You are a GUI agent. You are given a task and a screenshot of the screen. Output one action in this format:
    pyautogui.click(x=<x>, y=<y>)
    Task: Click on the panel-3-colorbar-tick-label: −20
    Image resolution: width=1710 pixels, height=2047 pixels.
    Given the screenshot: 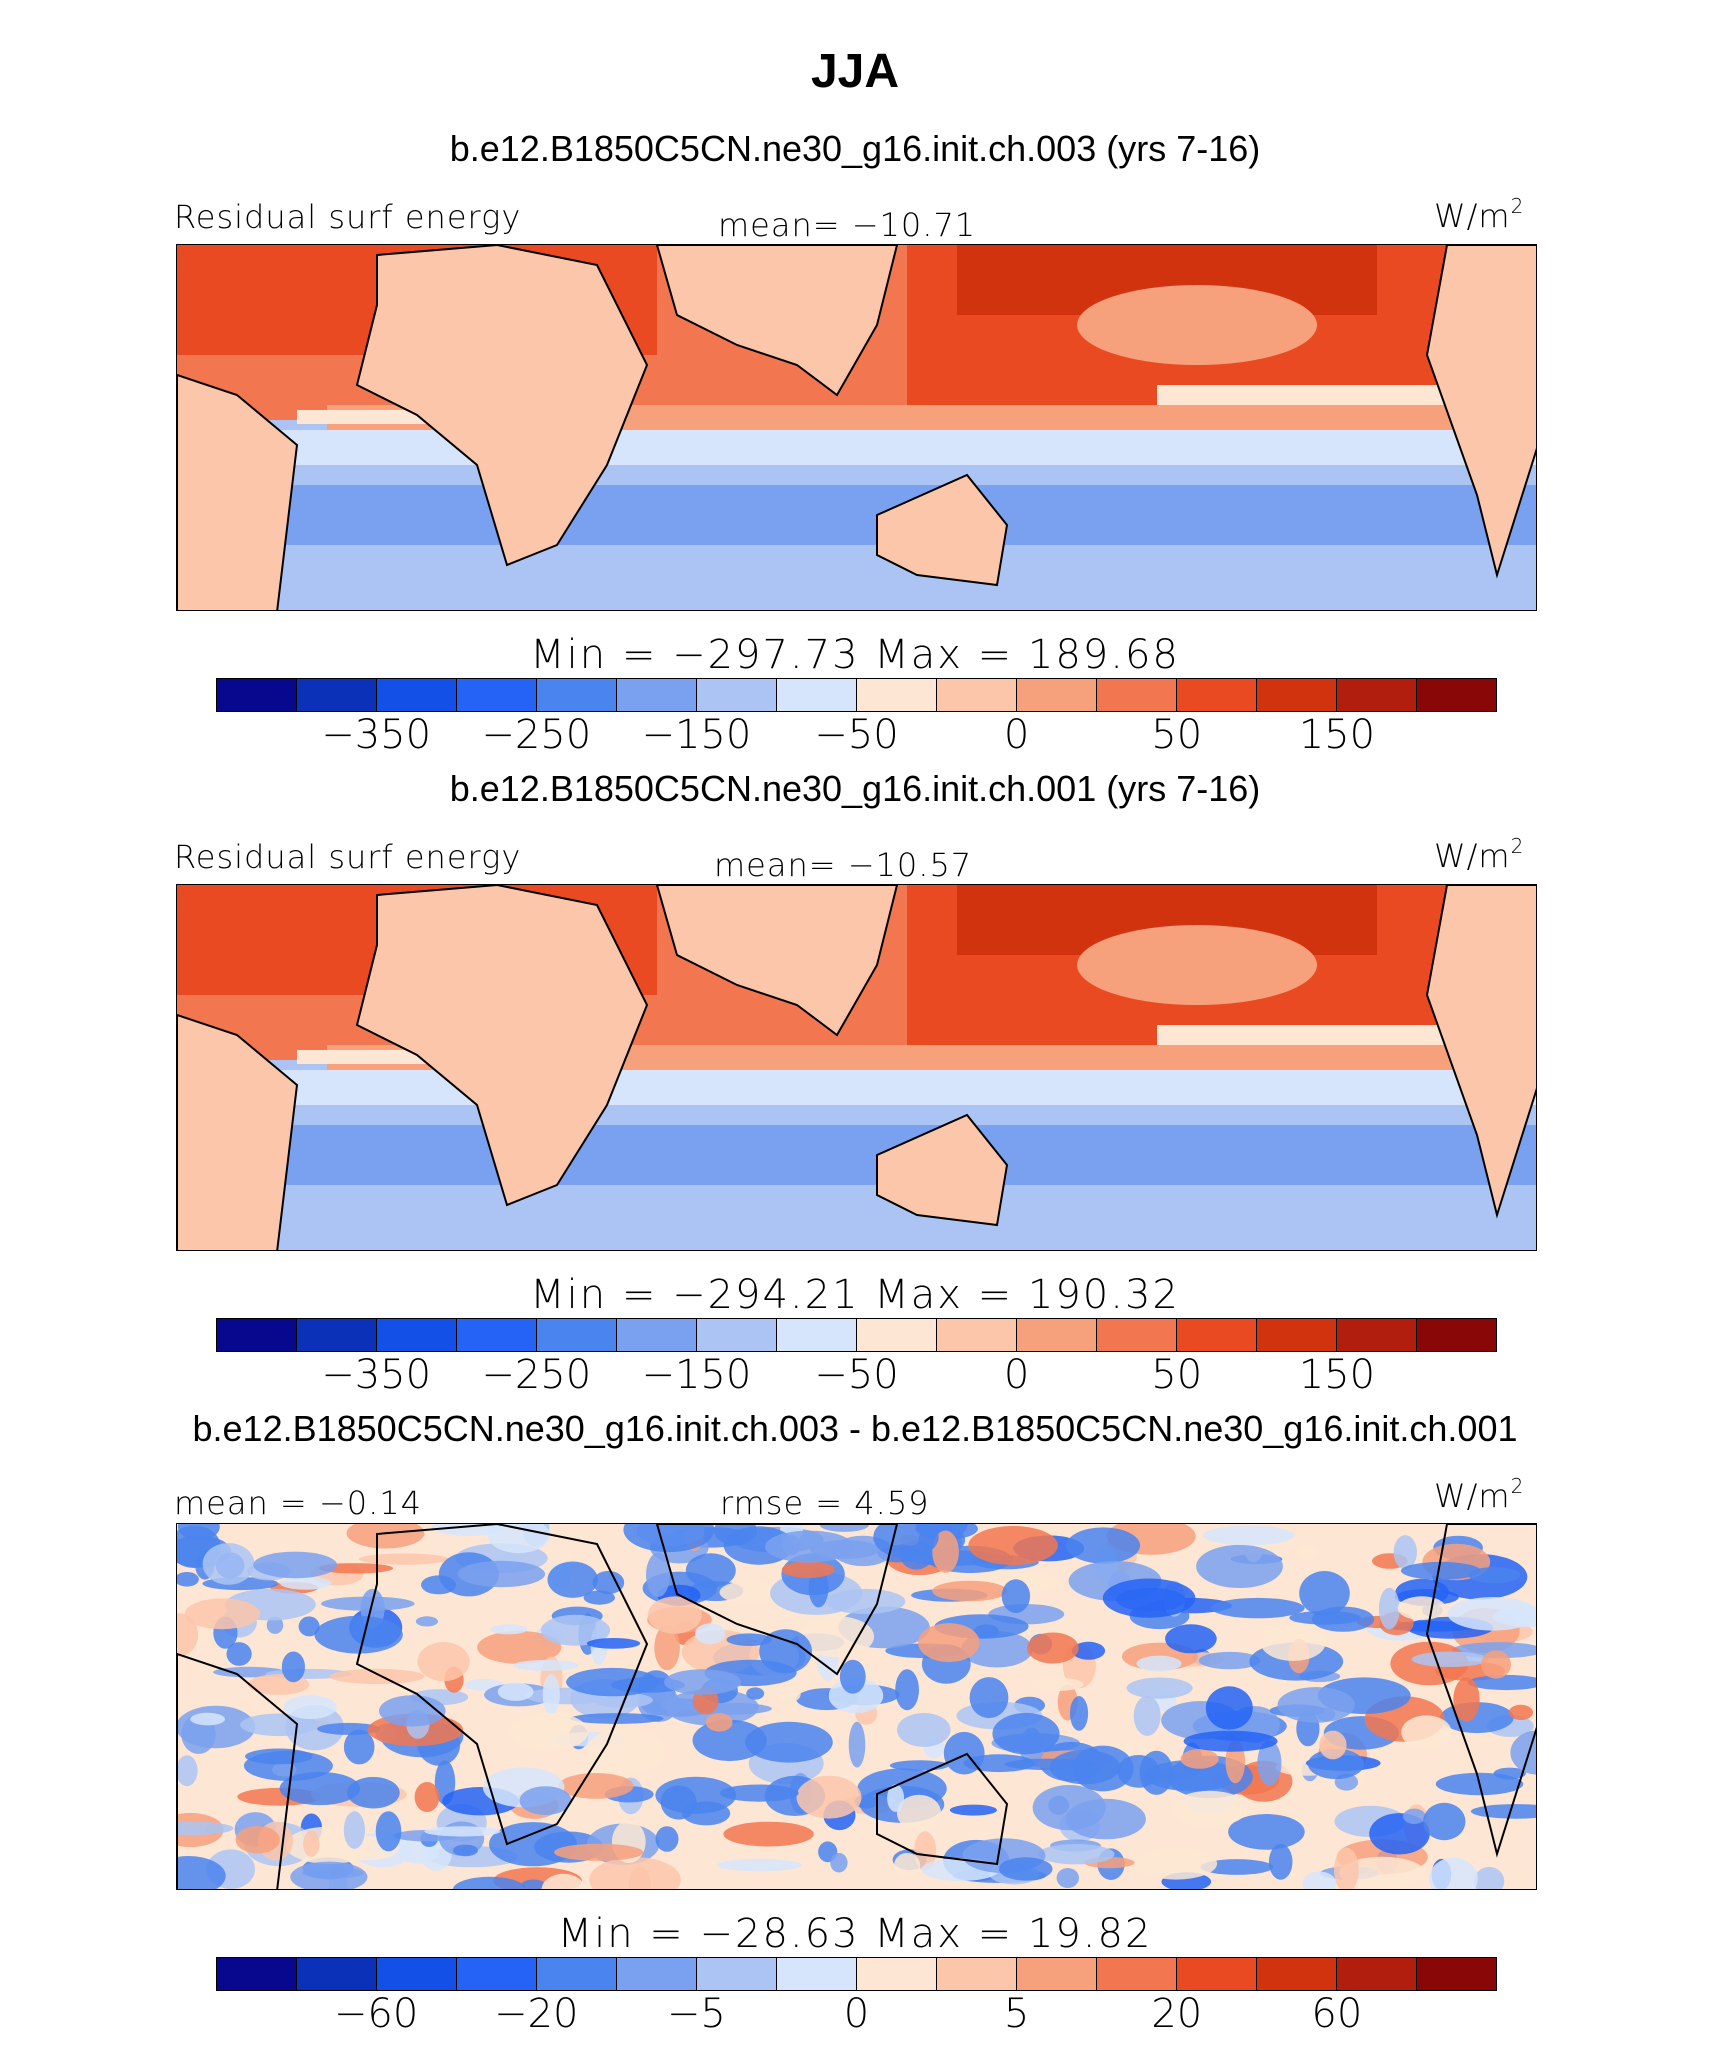 What is the action you would take?
    pyautogui.click(x=536, y=2014)
    